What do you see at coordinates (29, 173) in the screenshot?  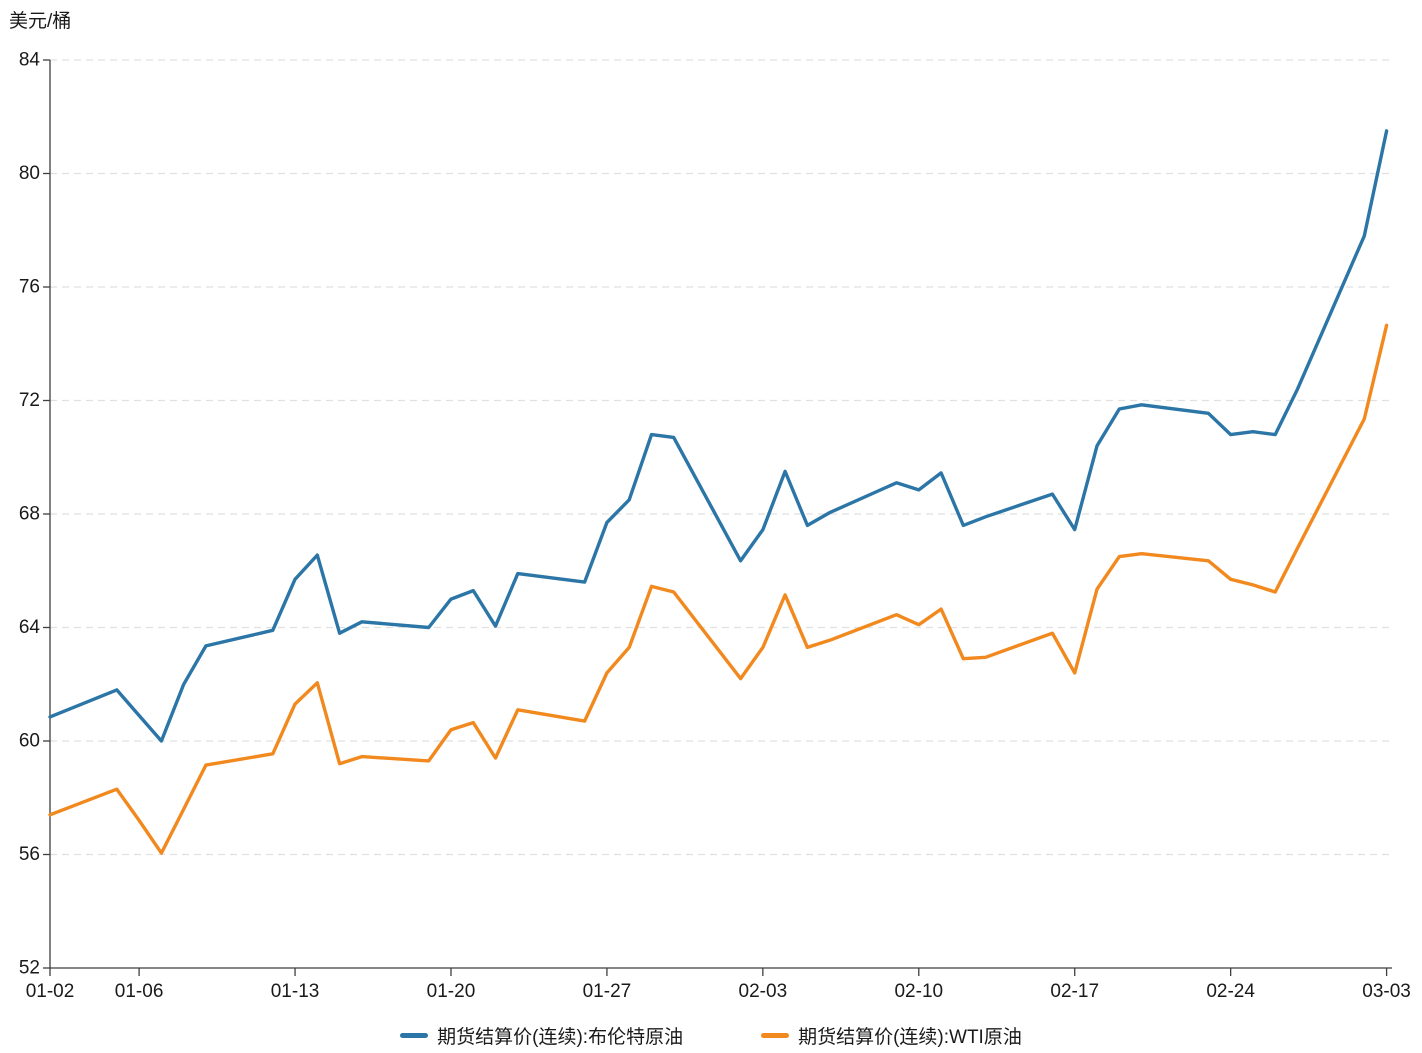 I see `y-tick-label: 80` at bounding box center [29, 173].